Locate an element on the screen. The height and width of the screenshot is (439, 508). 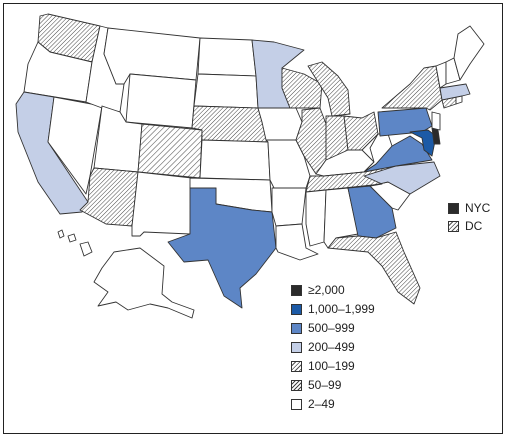
nyc-label: NYC is located at coordinates (478, 208).